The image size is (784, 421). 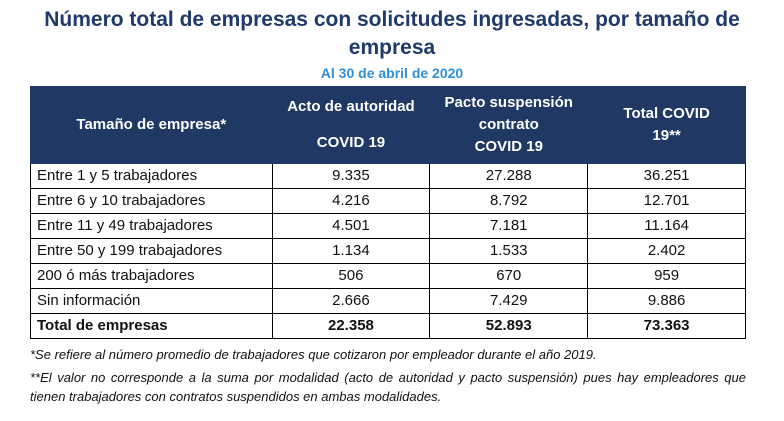 What do you see at coordinates (151, 226) in the screenshot?
I see `row-label: Entre 11 y 49 trabajadores` at bounding box center [151, 226].